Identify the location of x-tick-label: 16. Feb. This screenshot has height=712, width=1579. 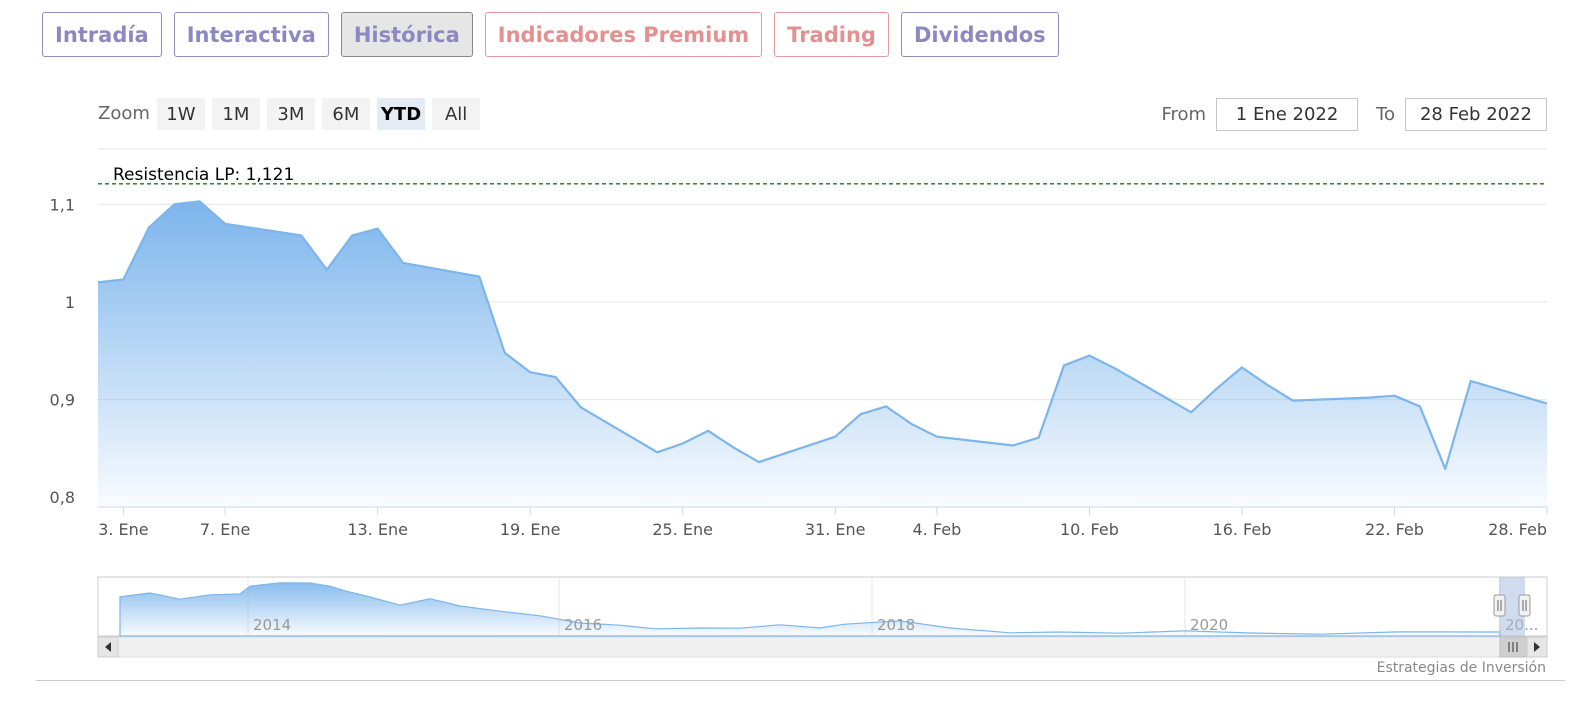
(1242, 529).